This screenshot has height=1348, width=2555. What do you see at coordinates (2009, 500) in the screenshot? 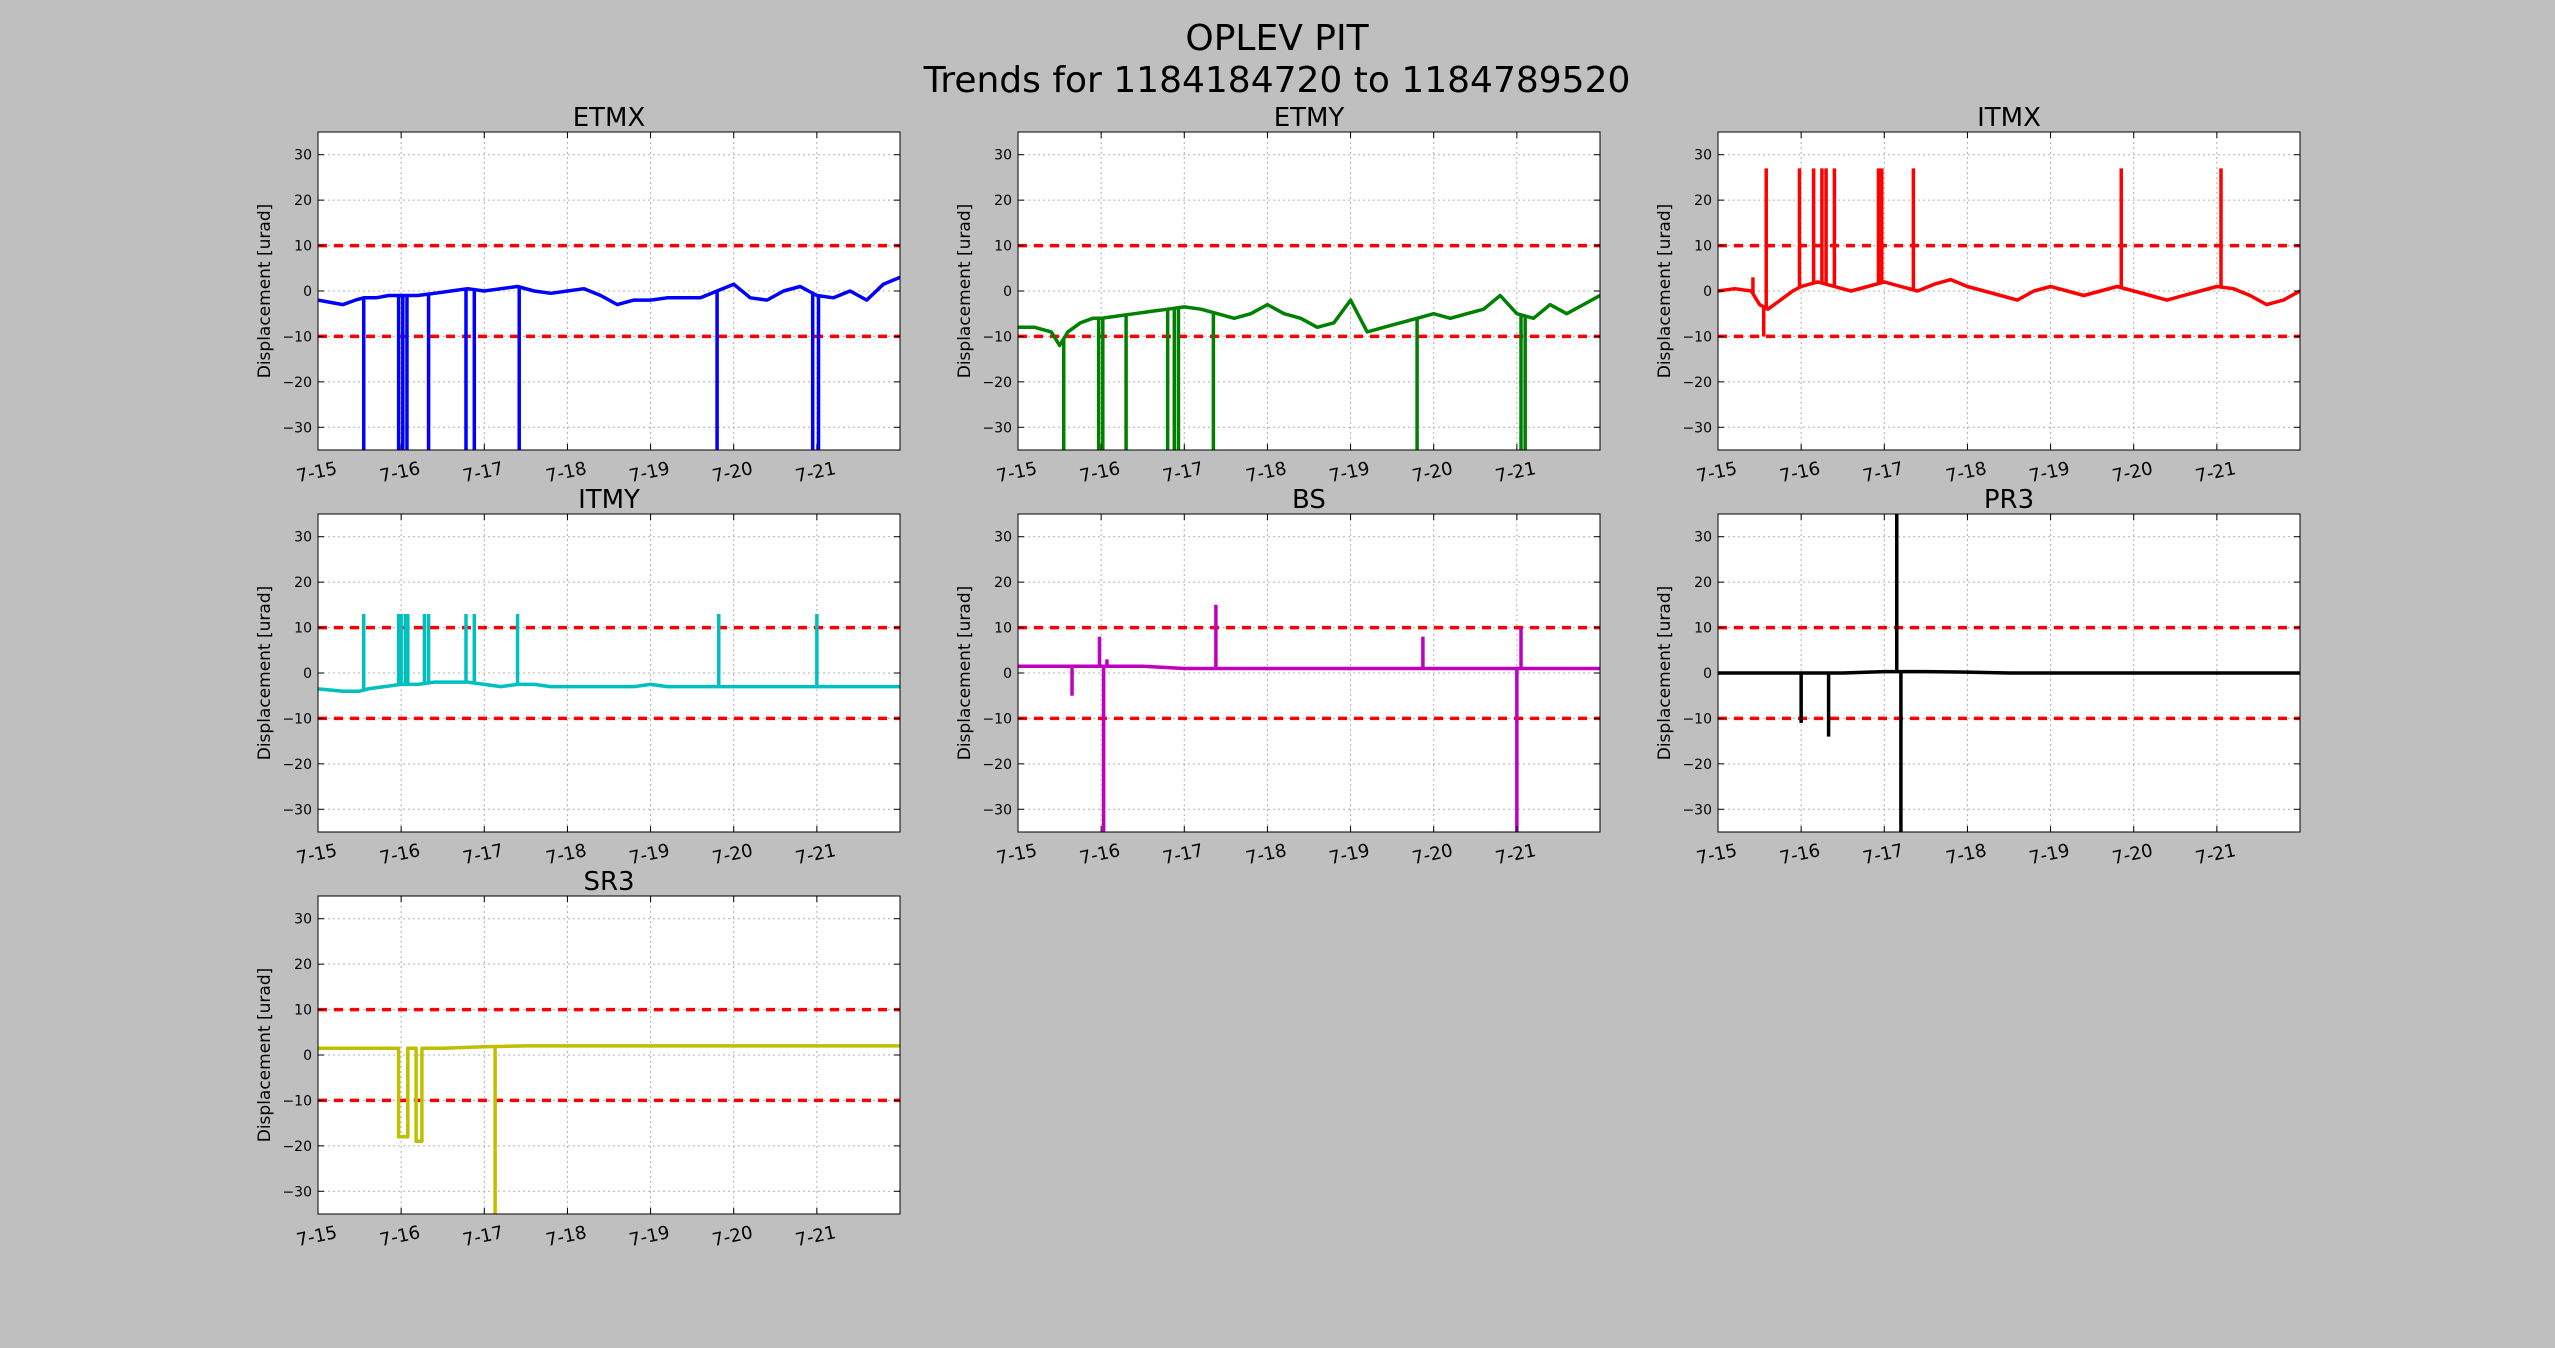
I see `subplot-title: PR3` at bounding box center [2009, 500].